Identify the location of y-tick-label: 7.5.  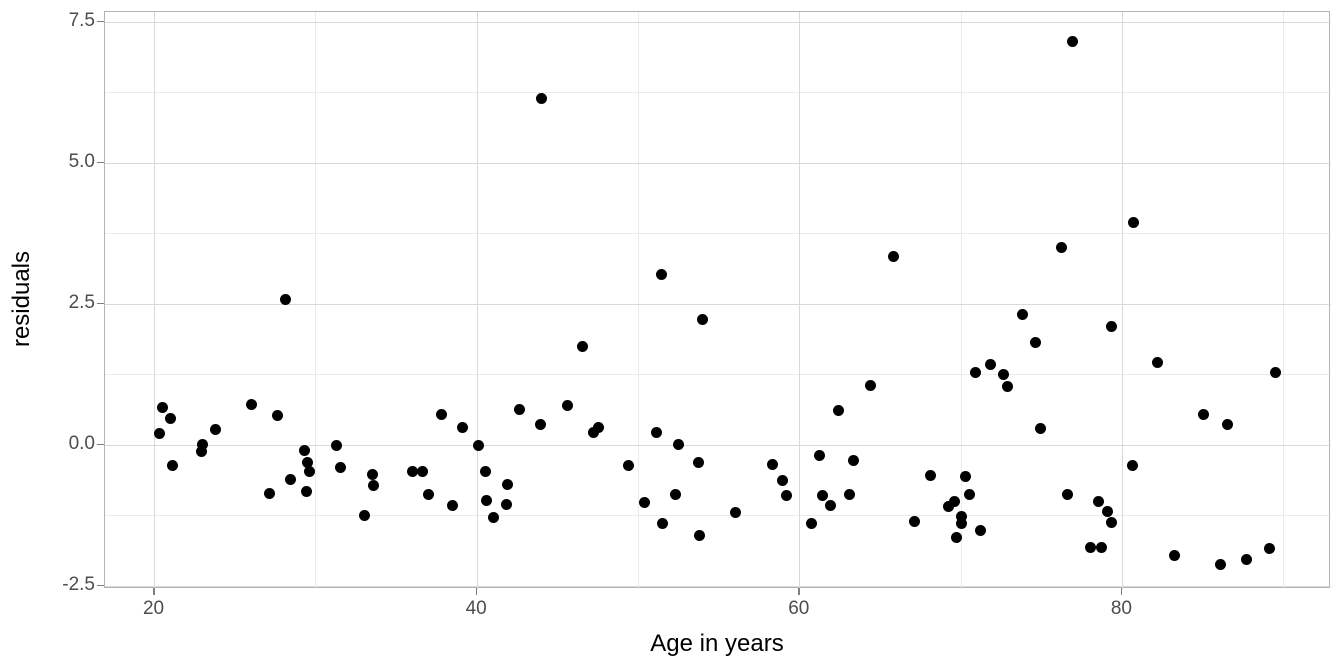
(81, 21).